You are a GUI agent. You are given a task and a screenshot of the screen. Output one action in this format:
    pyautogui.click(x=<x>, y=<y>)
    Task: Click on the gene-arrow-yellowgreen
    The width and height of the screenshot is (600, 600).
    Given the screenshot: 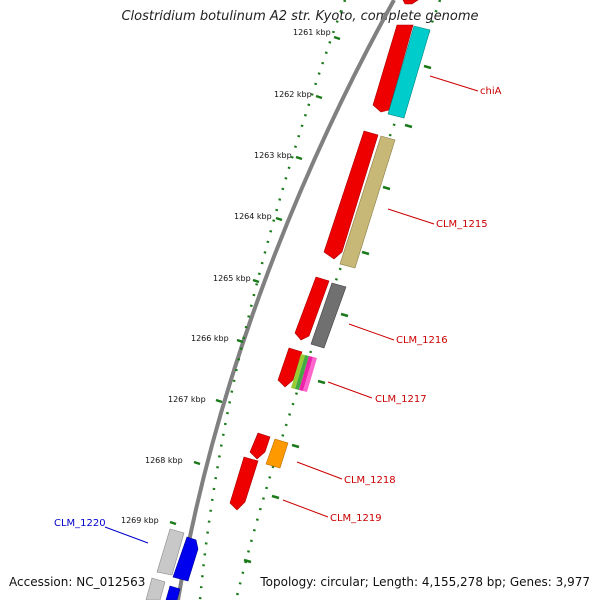 What is the action you would take?
    pyautogui.click(x=298, y=371)
    